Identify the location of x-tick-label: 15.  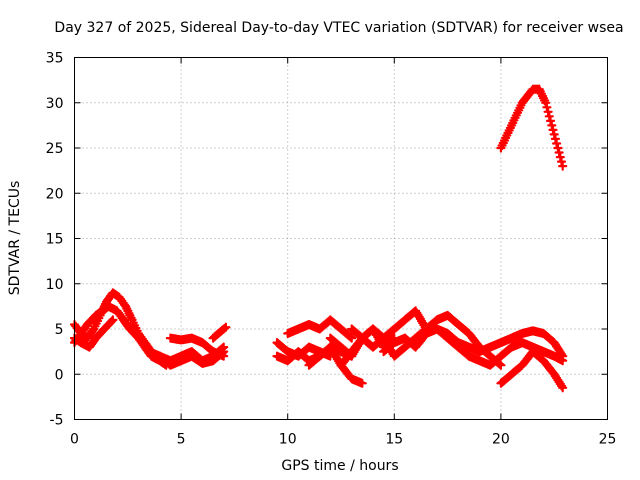
(394, 440).